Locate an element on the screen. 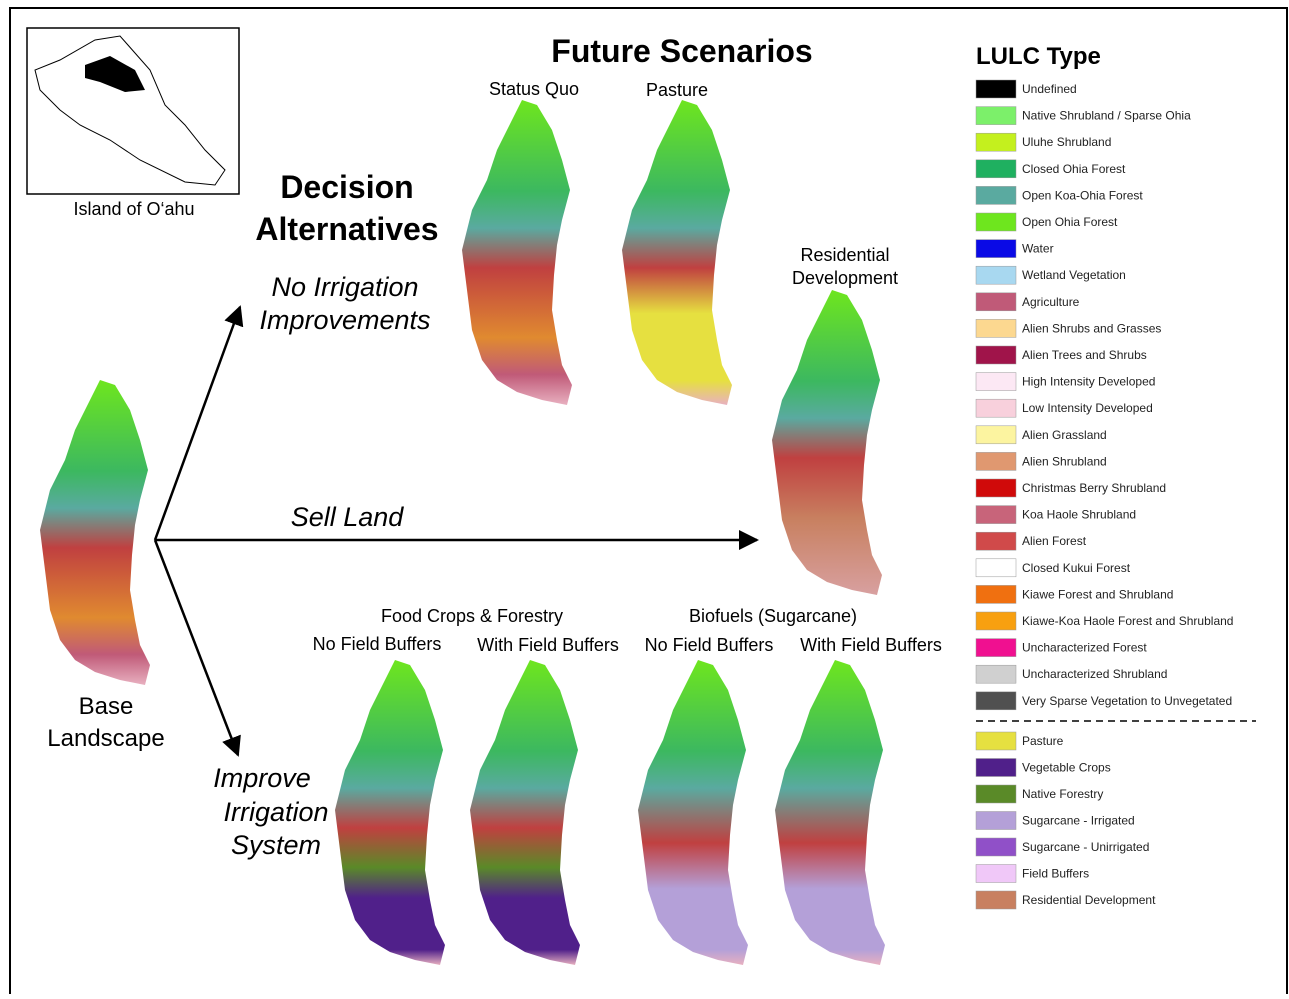 The height and width of the screenshot is (999, 1289). scenario-label: Pasture is located at coordinates (677, 90).